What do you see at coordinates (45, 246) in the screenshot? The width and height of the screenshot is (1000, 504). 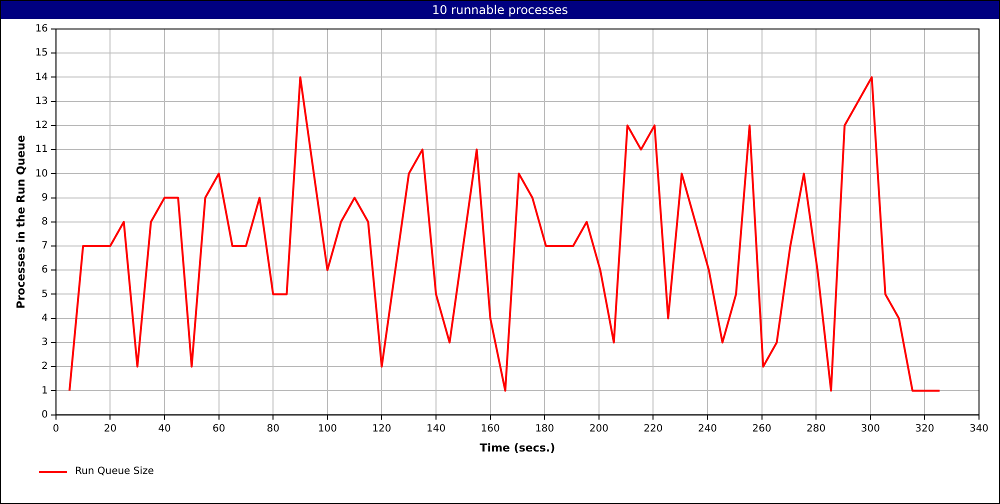 I see `y-tick-label: 7` at bounding box center [45, 246].